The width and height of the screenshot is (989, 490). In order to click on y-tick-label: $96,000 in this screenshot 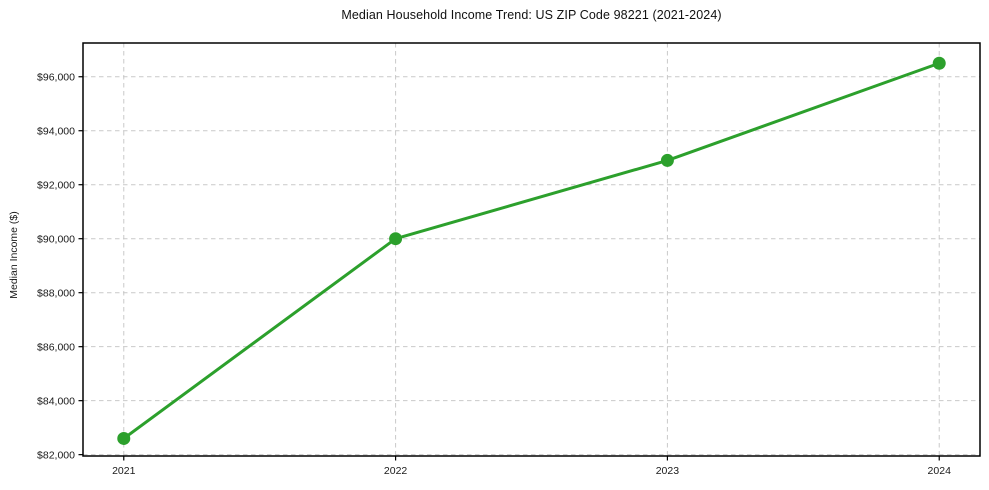, I will do `click(56, 77)`.